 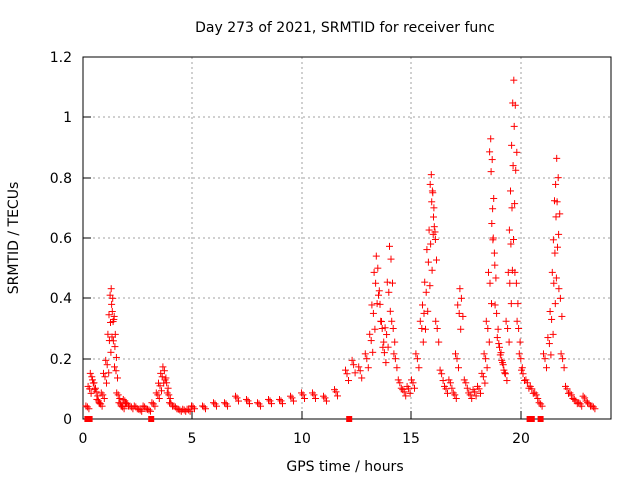 I want to click on y-axis-label: SRMTID / TECUs, so click(x=14, y=238).